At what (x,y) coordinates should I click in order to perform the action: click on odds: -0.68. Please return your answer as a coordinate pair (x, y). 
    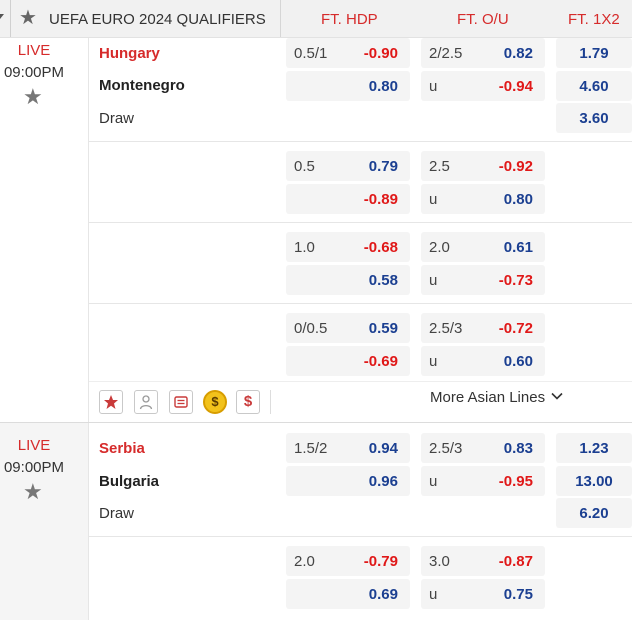
    Looking at the image, I should click on (380, 247).